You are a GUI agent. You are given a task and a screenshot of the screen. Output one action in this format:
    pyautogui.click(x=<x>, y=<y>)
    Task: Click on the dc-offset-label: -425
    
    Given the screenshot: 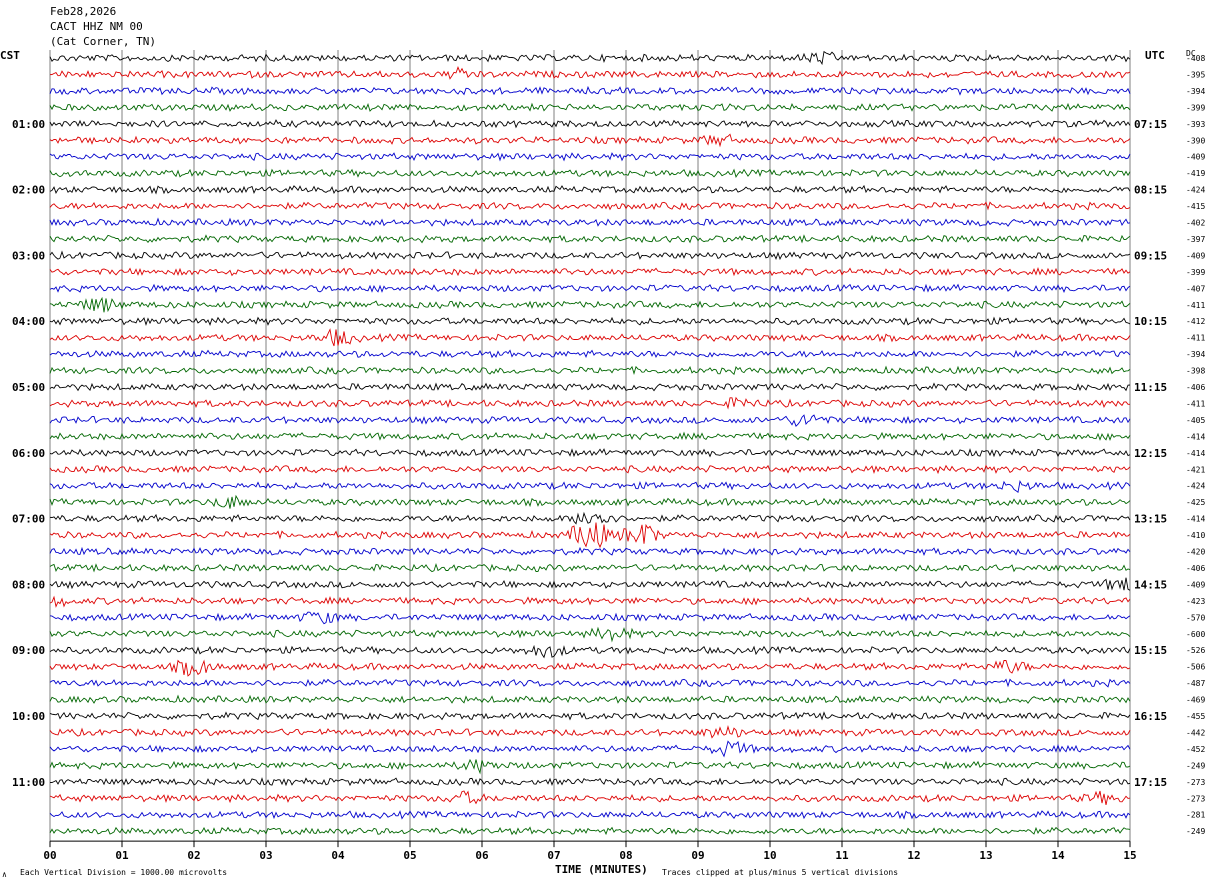 What is the action you would take?
    pyautogui.click(x=1195, y=502)
    